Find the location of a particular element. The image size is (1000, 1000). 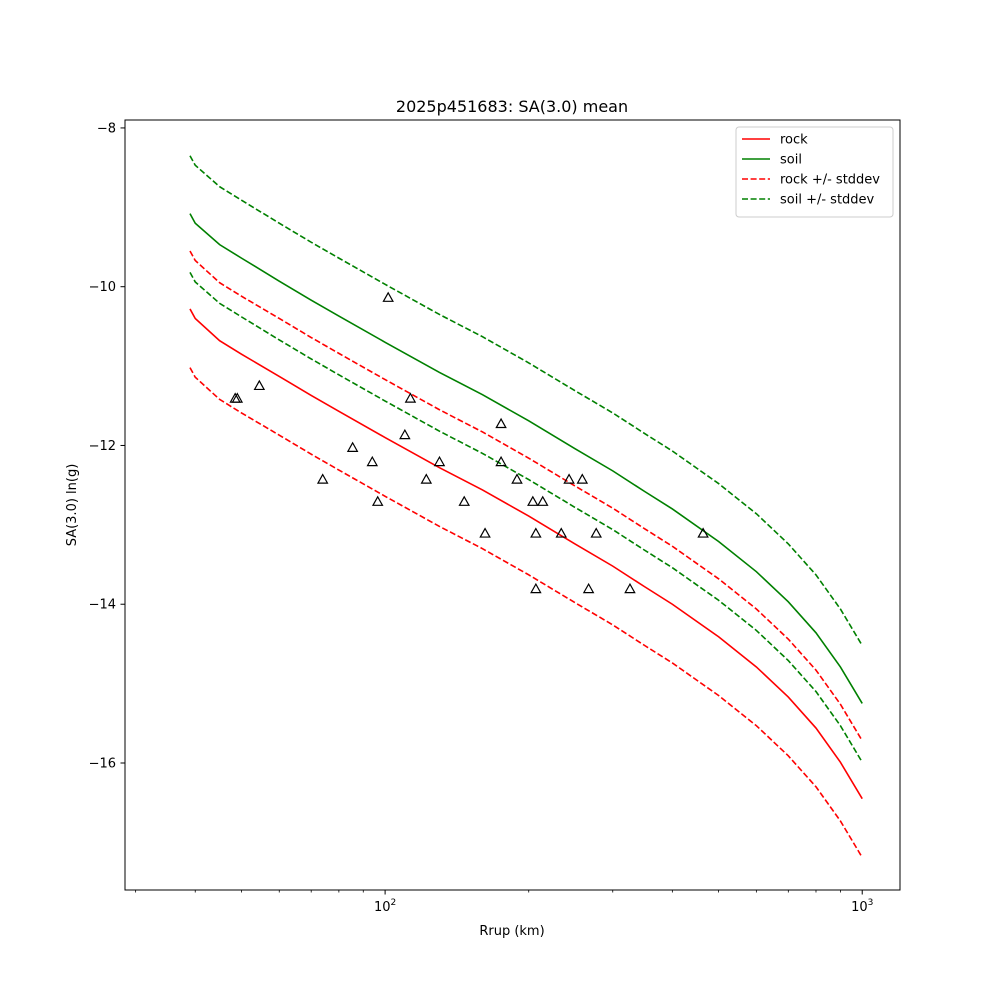

x-tick-label: 10³ is located at coordinates (862, 906).